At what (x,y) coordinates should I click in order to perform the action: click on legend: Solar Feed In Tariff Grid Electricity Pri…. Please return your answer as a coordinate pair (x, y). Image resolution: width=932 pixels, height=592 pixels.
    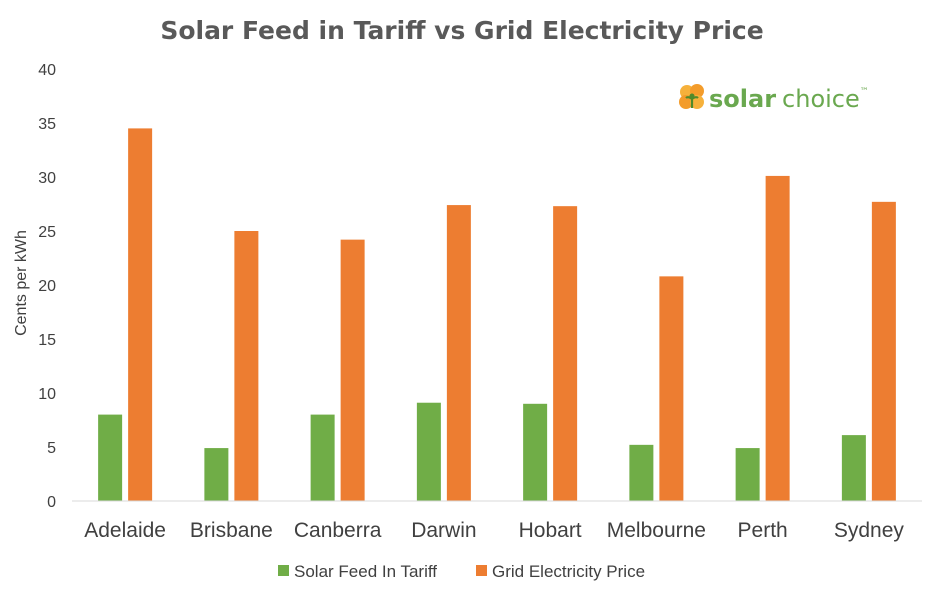
    Looking at the image, I should click on (461, 571).